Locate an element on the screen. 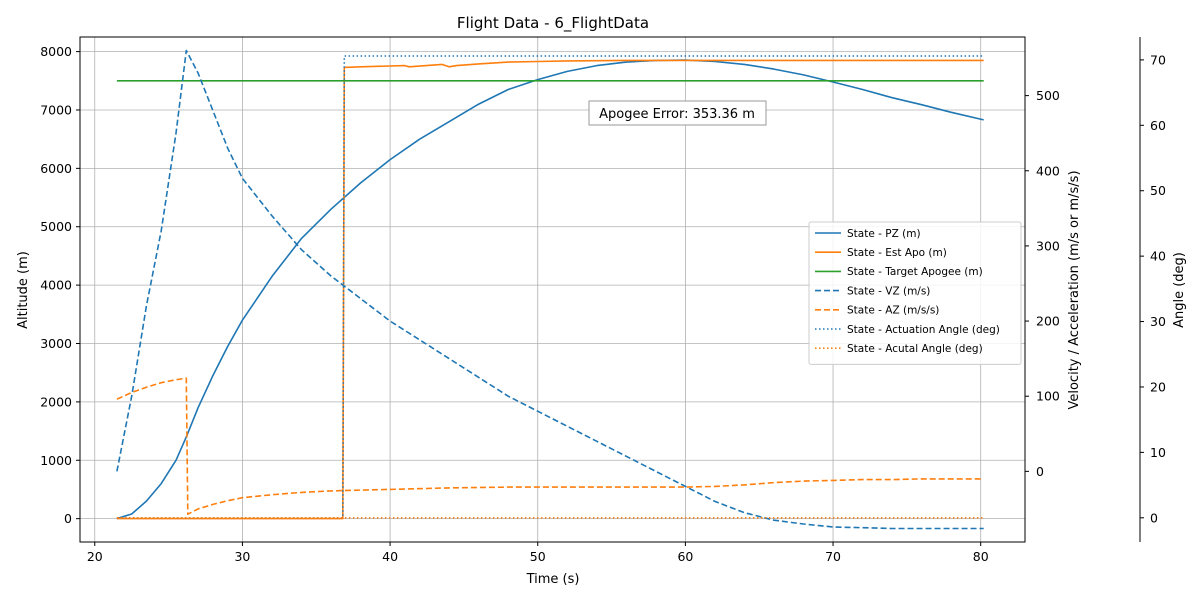 This screenshot has height=600, width=1200. y-tick-label-right2: 30 is located at coordinates (1158, 321).